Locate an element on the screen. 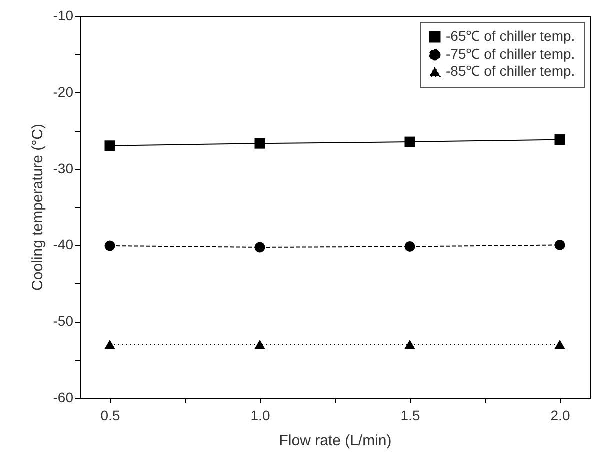  x-tick-label: 1.5 is located at coordinates (410, 416).